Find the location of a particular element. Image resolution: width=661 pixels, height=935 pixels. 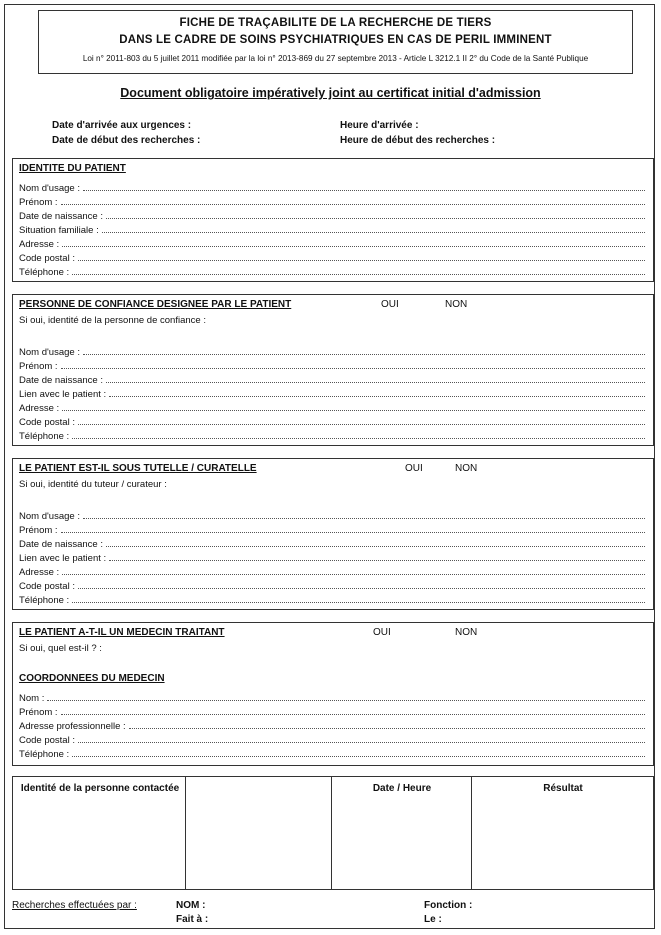

field-label: Nom : is located at coordinates (32, 698).